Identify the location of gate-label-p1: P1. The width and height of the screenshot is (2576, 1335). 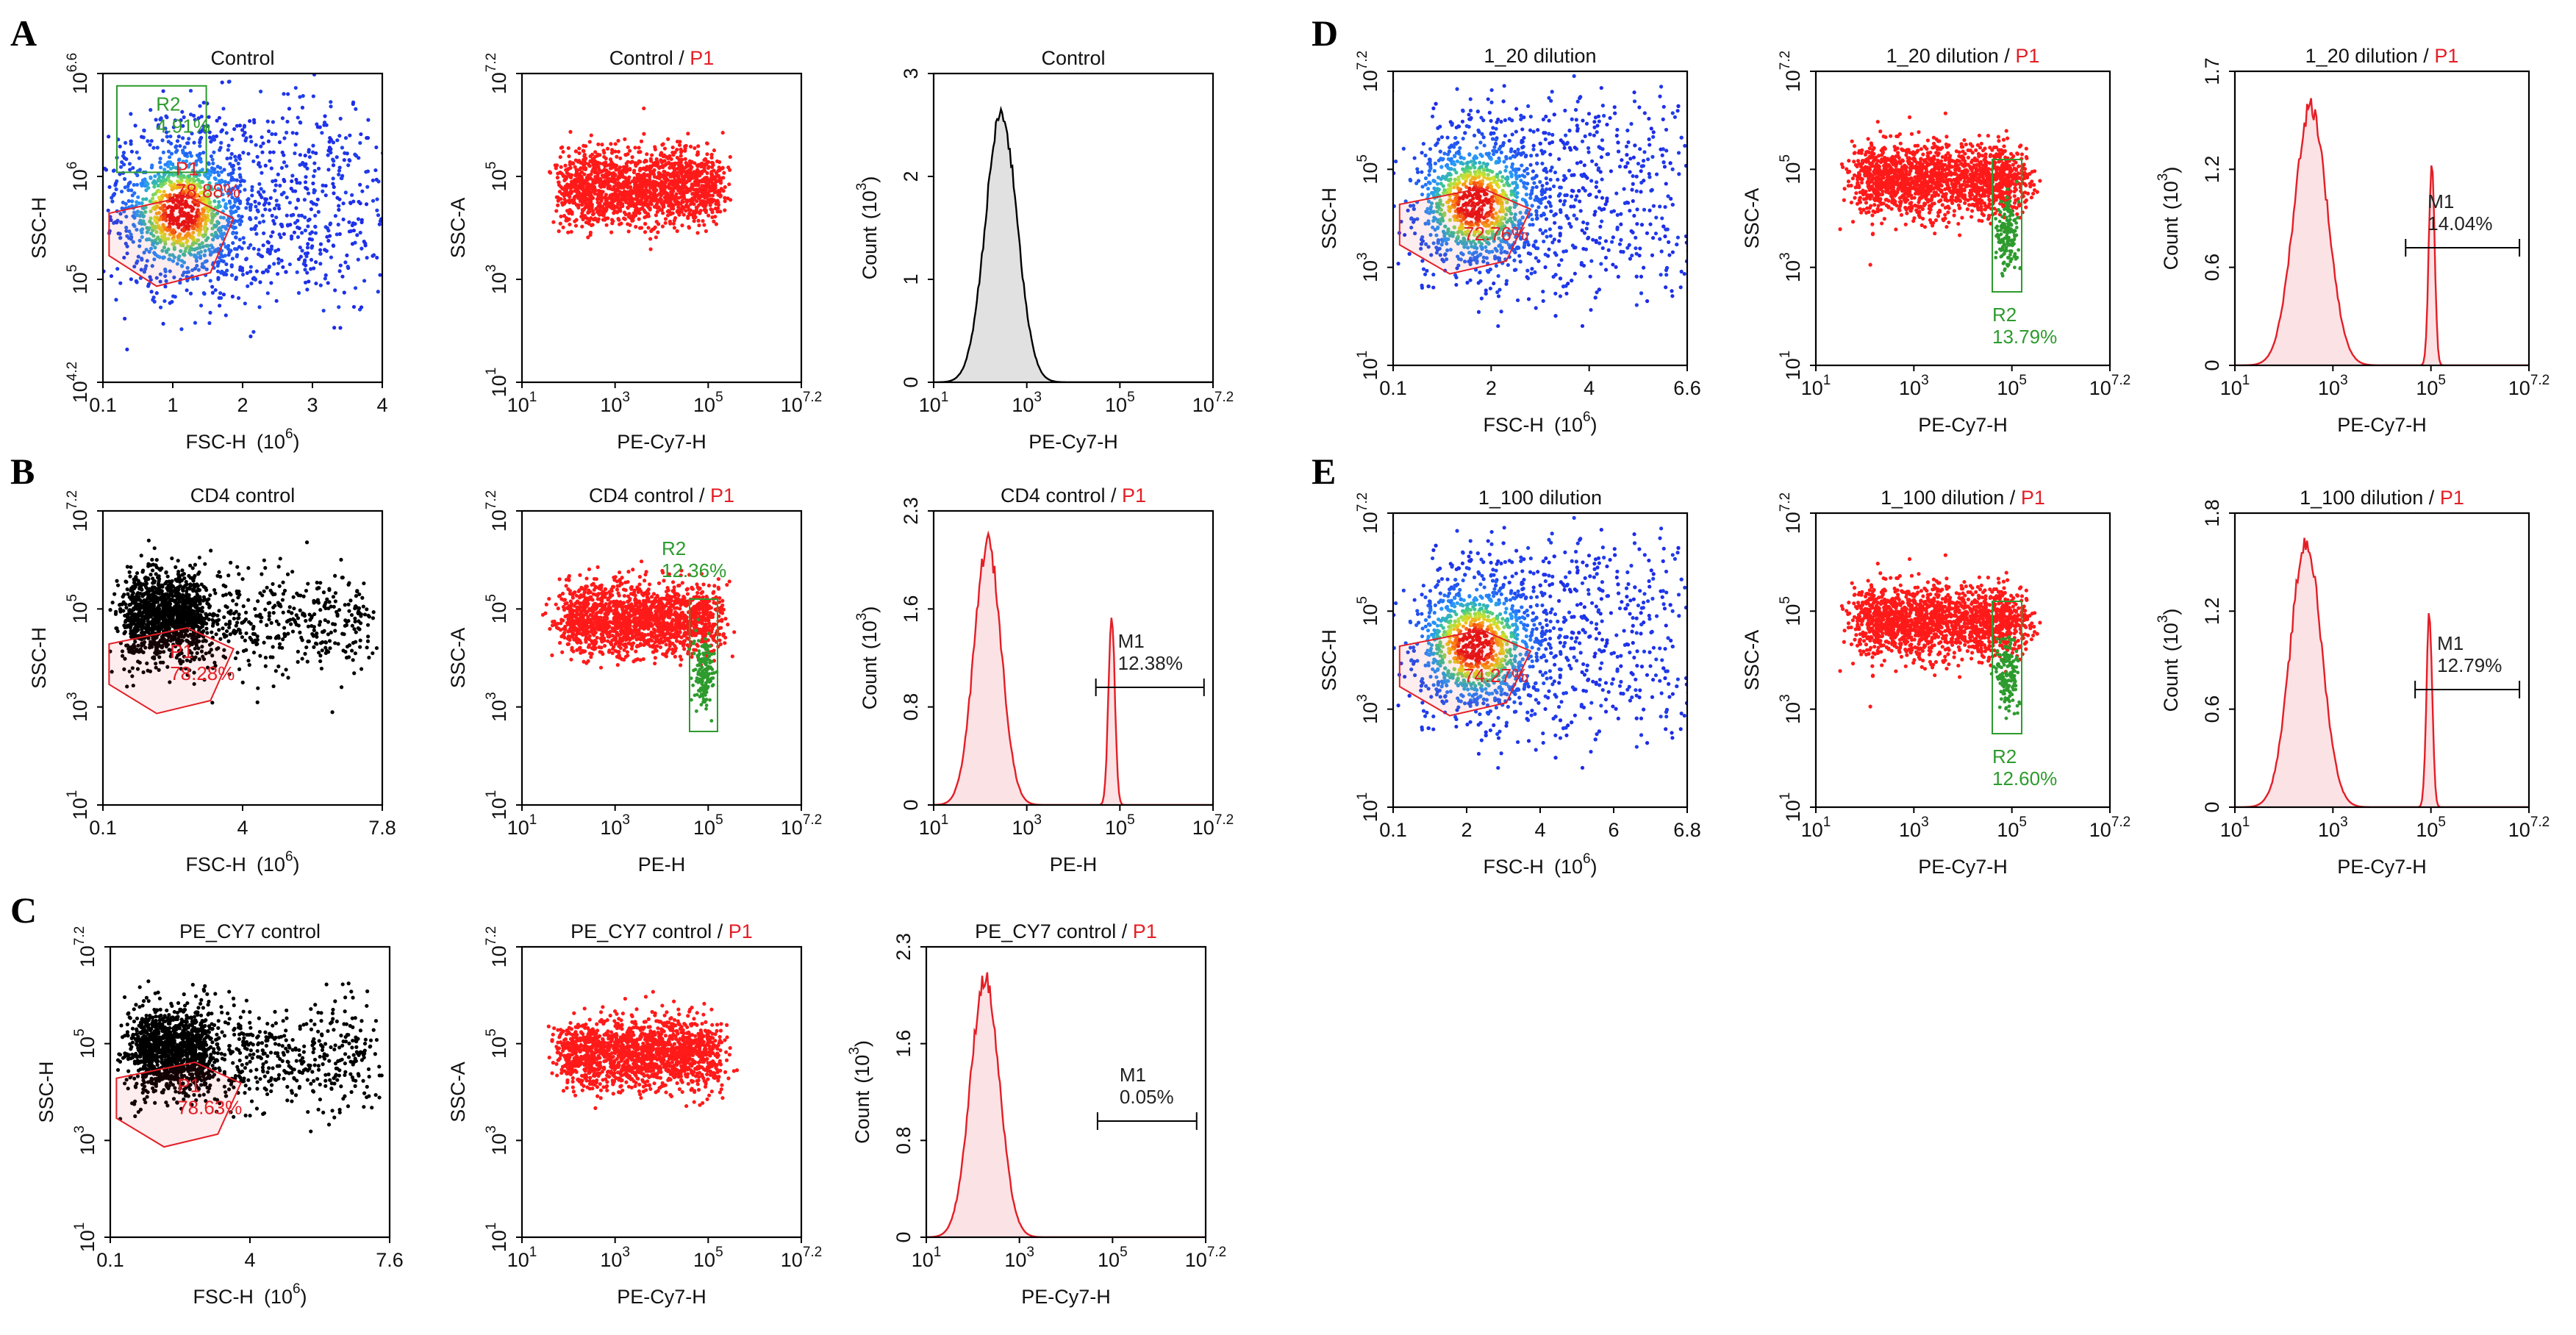
(187, 169).